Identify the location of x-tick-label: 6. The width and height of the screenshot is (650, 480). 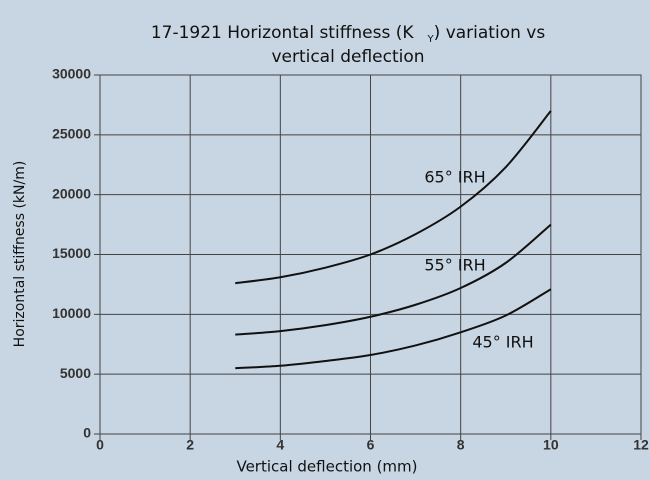
(371, 445).